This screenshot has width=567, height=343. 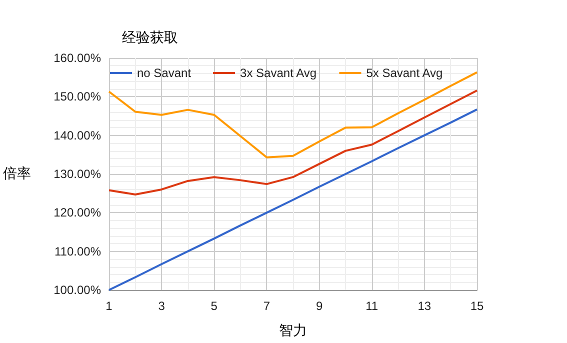 What do you see at coordinates (266, 306) in the screenshot?
I see `x-tick-label: 7` at bounding box center [266, 306].